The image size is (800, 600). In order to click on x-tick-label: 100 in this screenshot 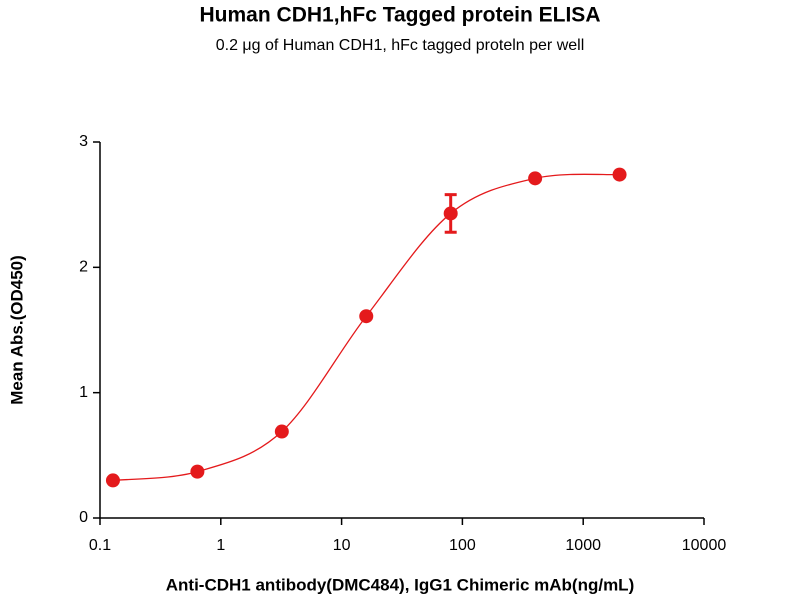, I will do `click(462, 545)`.